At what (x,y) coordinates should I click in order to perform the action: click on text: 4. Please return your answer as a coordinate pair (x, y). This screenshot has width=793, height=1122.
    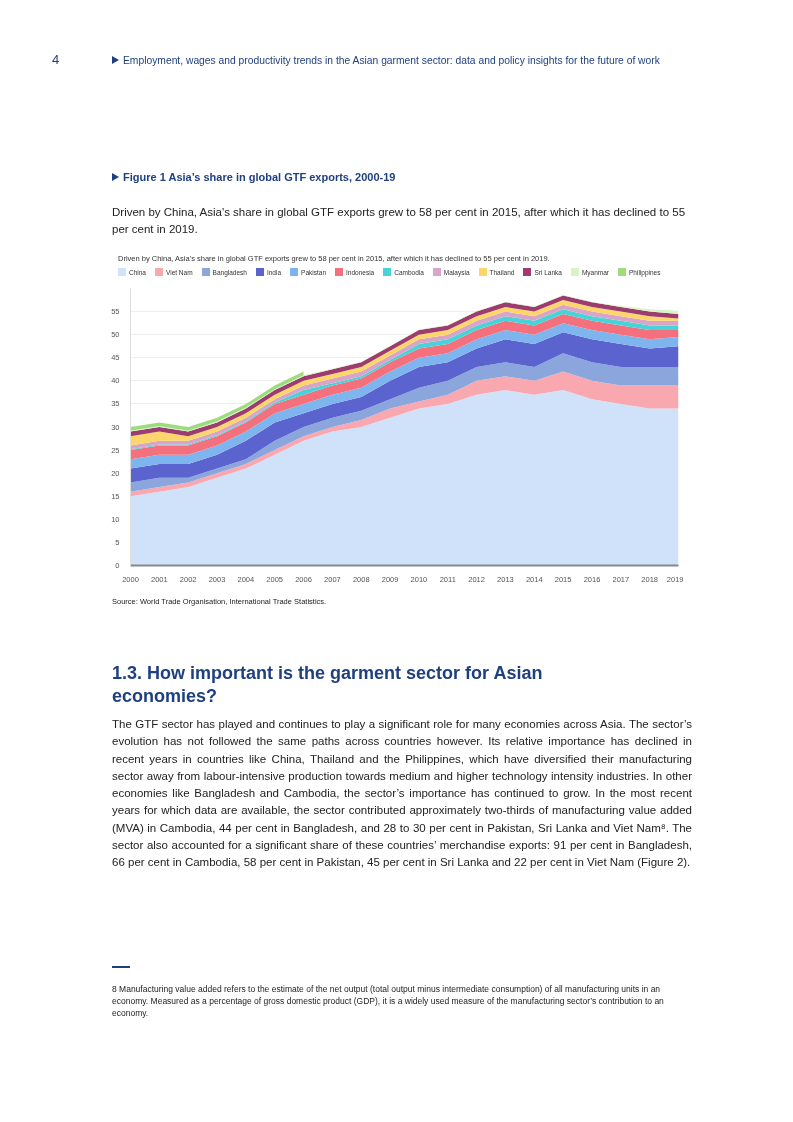
    Looking at the image, I should click on (56, 59).